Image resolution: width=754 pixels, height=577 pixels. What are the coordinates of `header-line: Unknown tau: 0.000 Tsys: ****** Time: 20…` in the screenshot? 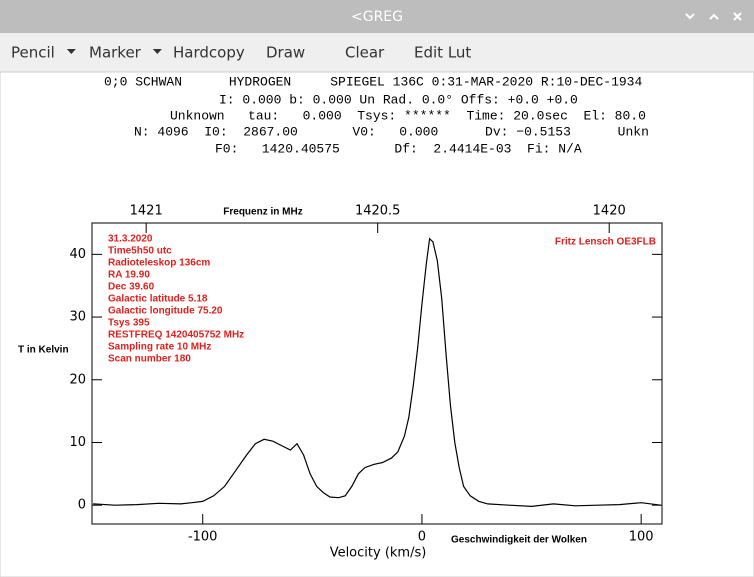 It's located at (408, 115).